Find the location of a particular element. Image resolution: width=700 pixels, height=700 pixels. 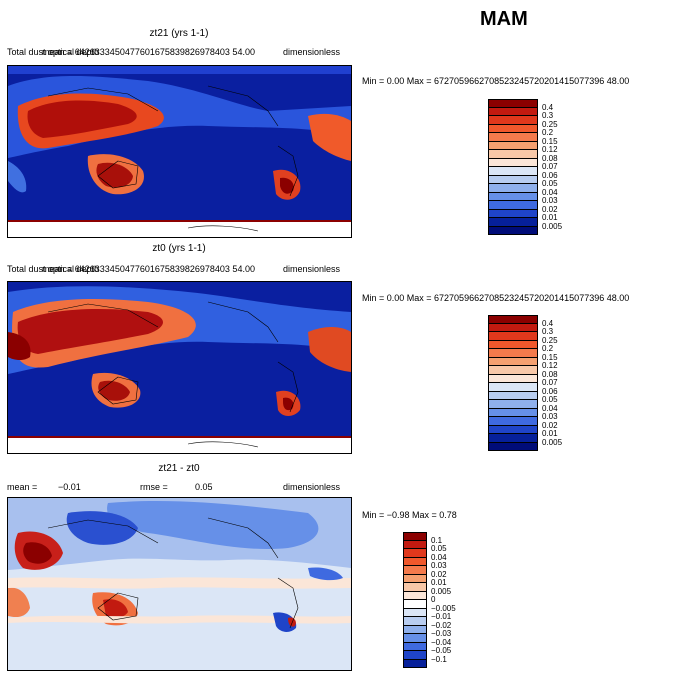

panel2-field-label: Total dust optical depth is located at coordinates (53, 269).